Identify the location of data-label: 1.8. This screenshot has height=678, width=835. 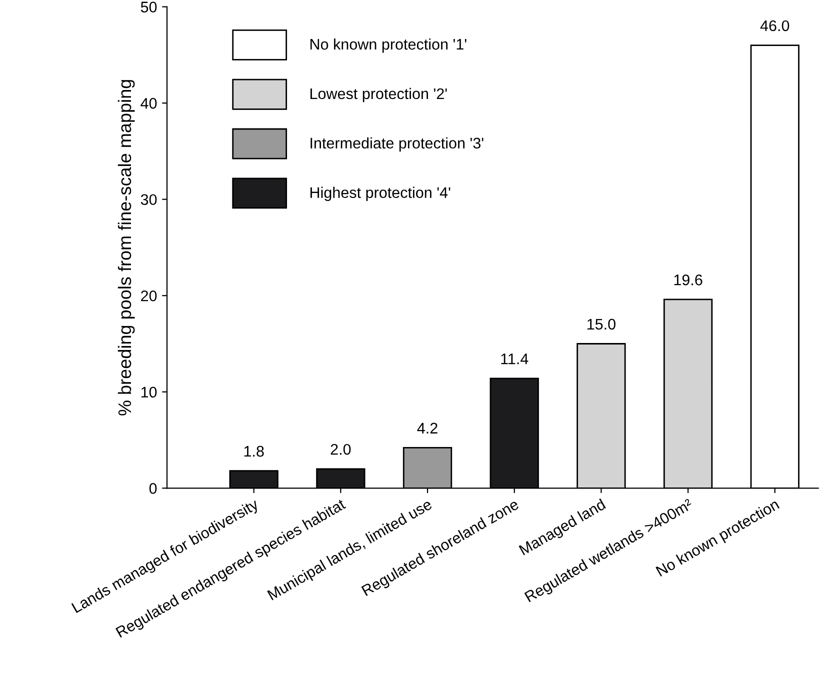
(254, 451).